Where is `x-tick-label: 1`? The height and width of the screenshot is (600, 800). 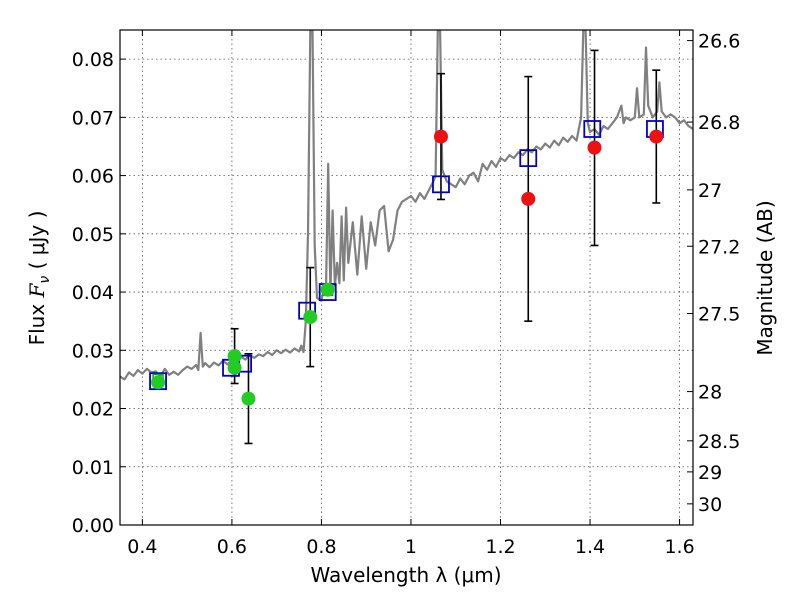
x-tick-label: 1 is located at coordinates (411, 547).